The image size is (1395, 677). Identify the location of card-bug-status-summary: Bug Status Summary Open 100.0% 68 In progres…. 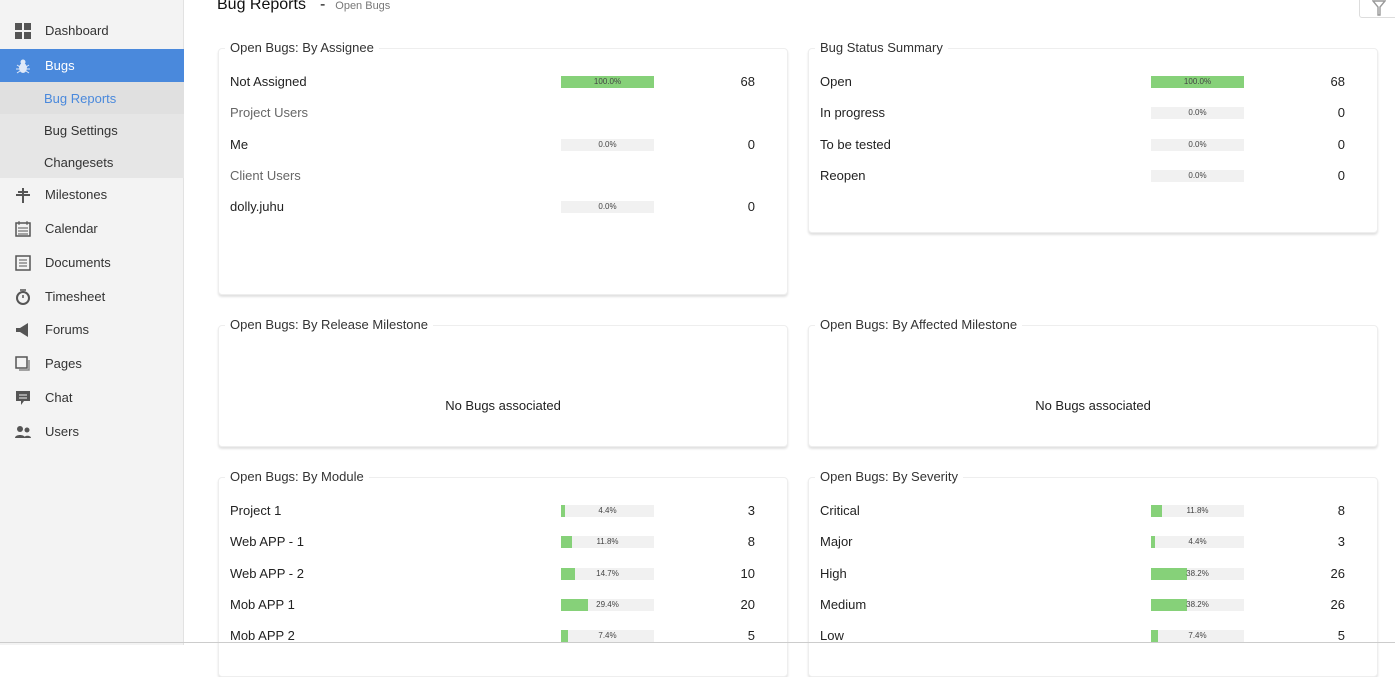
(1093, 136).